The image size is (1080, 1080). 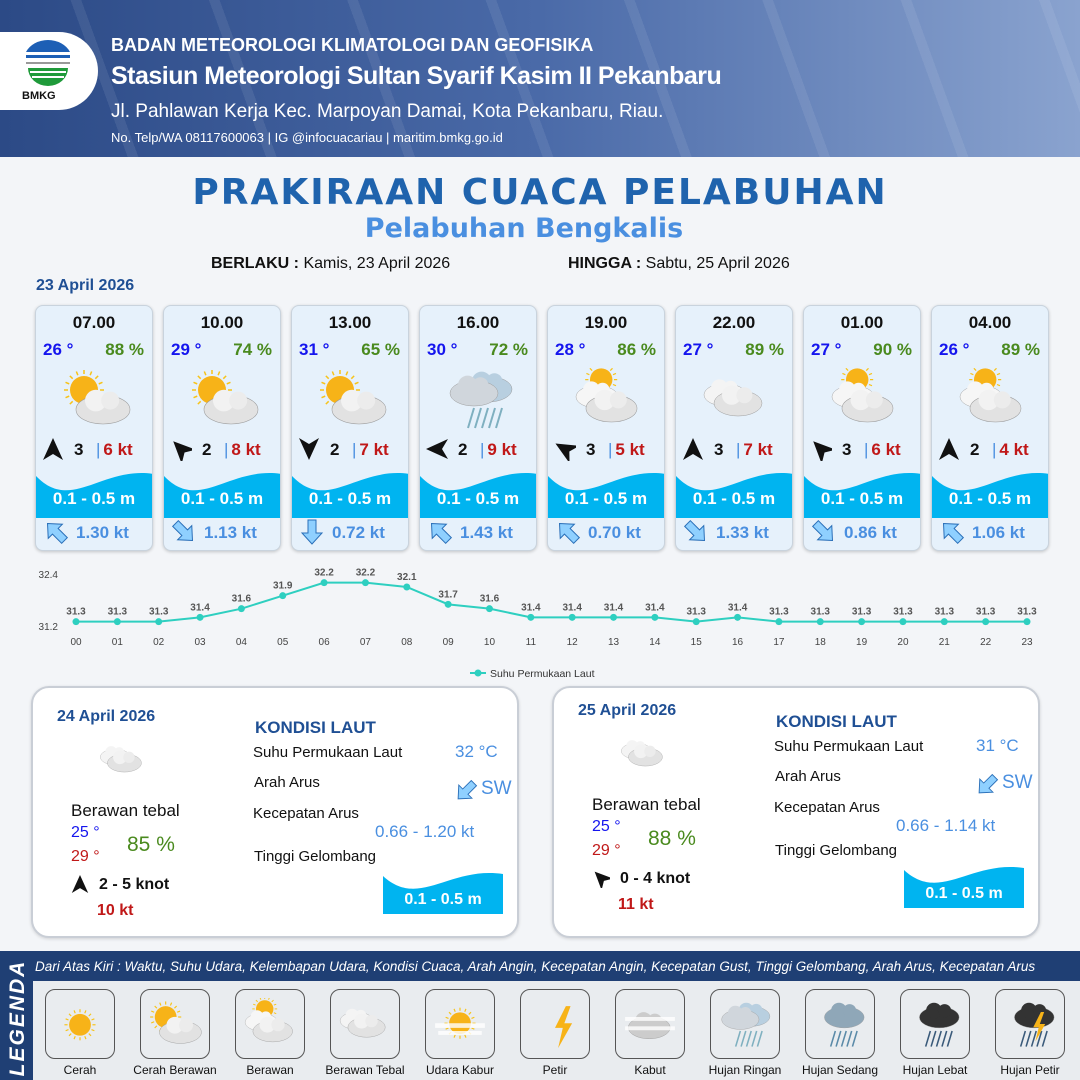 What do you see at coordinates (118, 642) in the screenshot?
I see `x-tick-label: 01` at bounding box center [118, 642].